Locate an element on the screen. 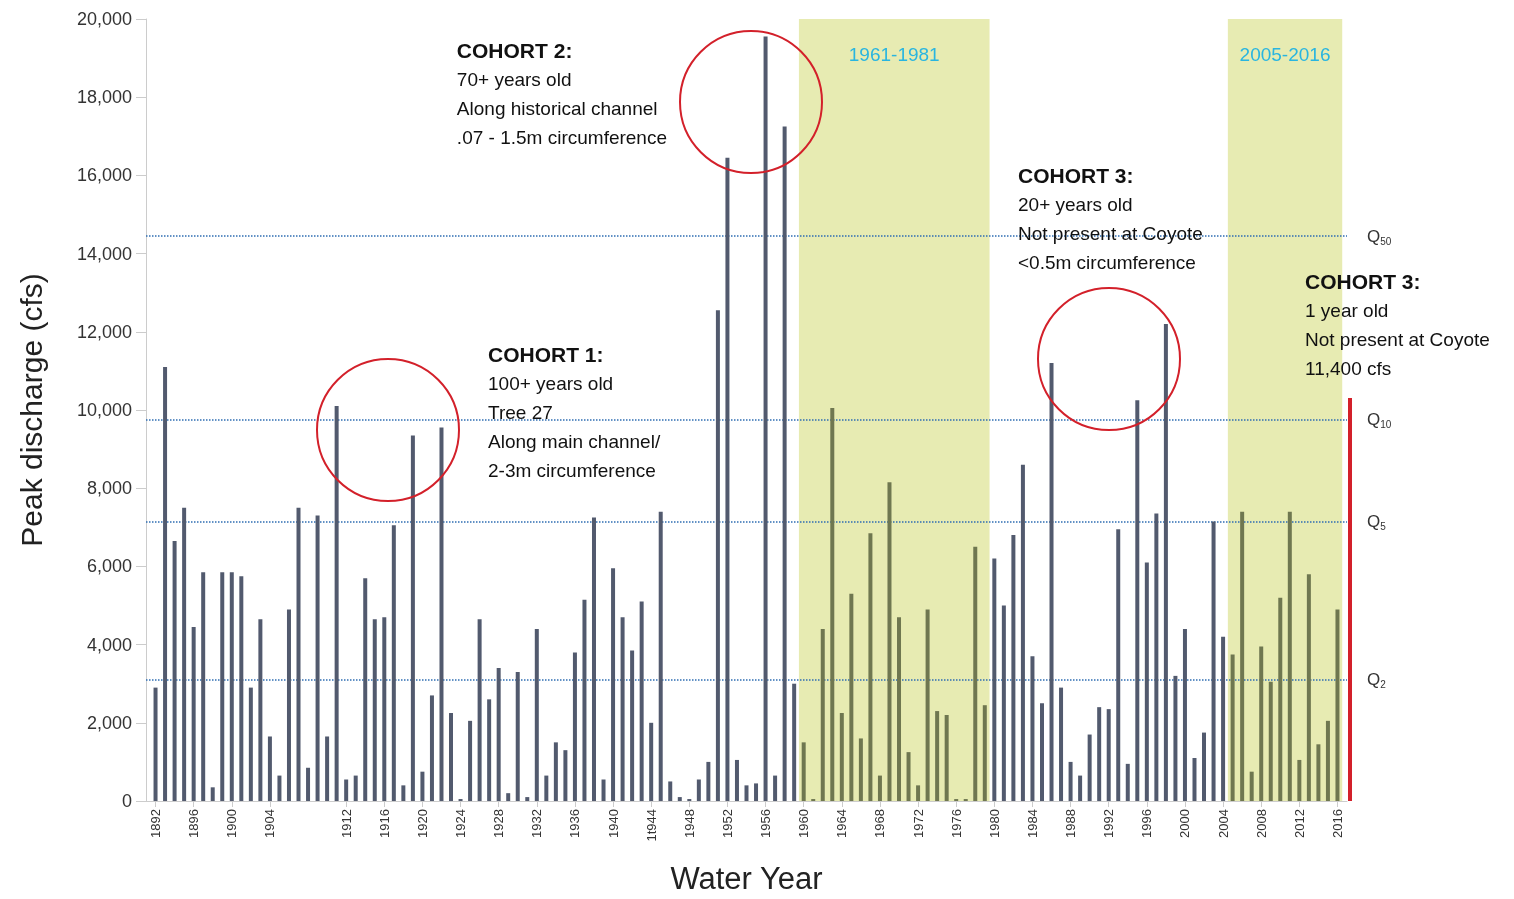  annotation: COHORT 1: 100+ years old Tree 27 Along main channel/ 2-3m circumference is located at coordinates (574, 412).